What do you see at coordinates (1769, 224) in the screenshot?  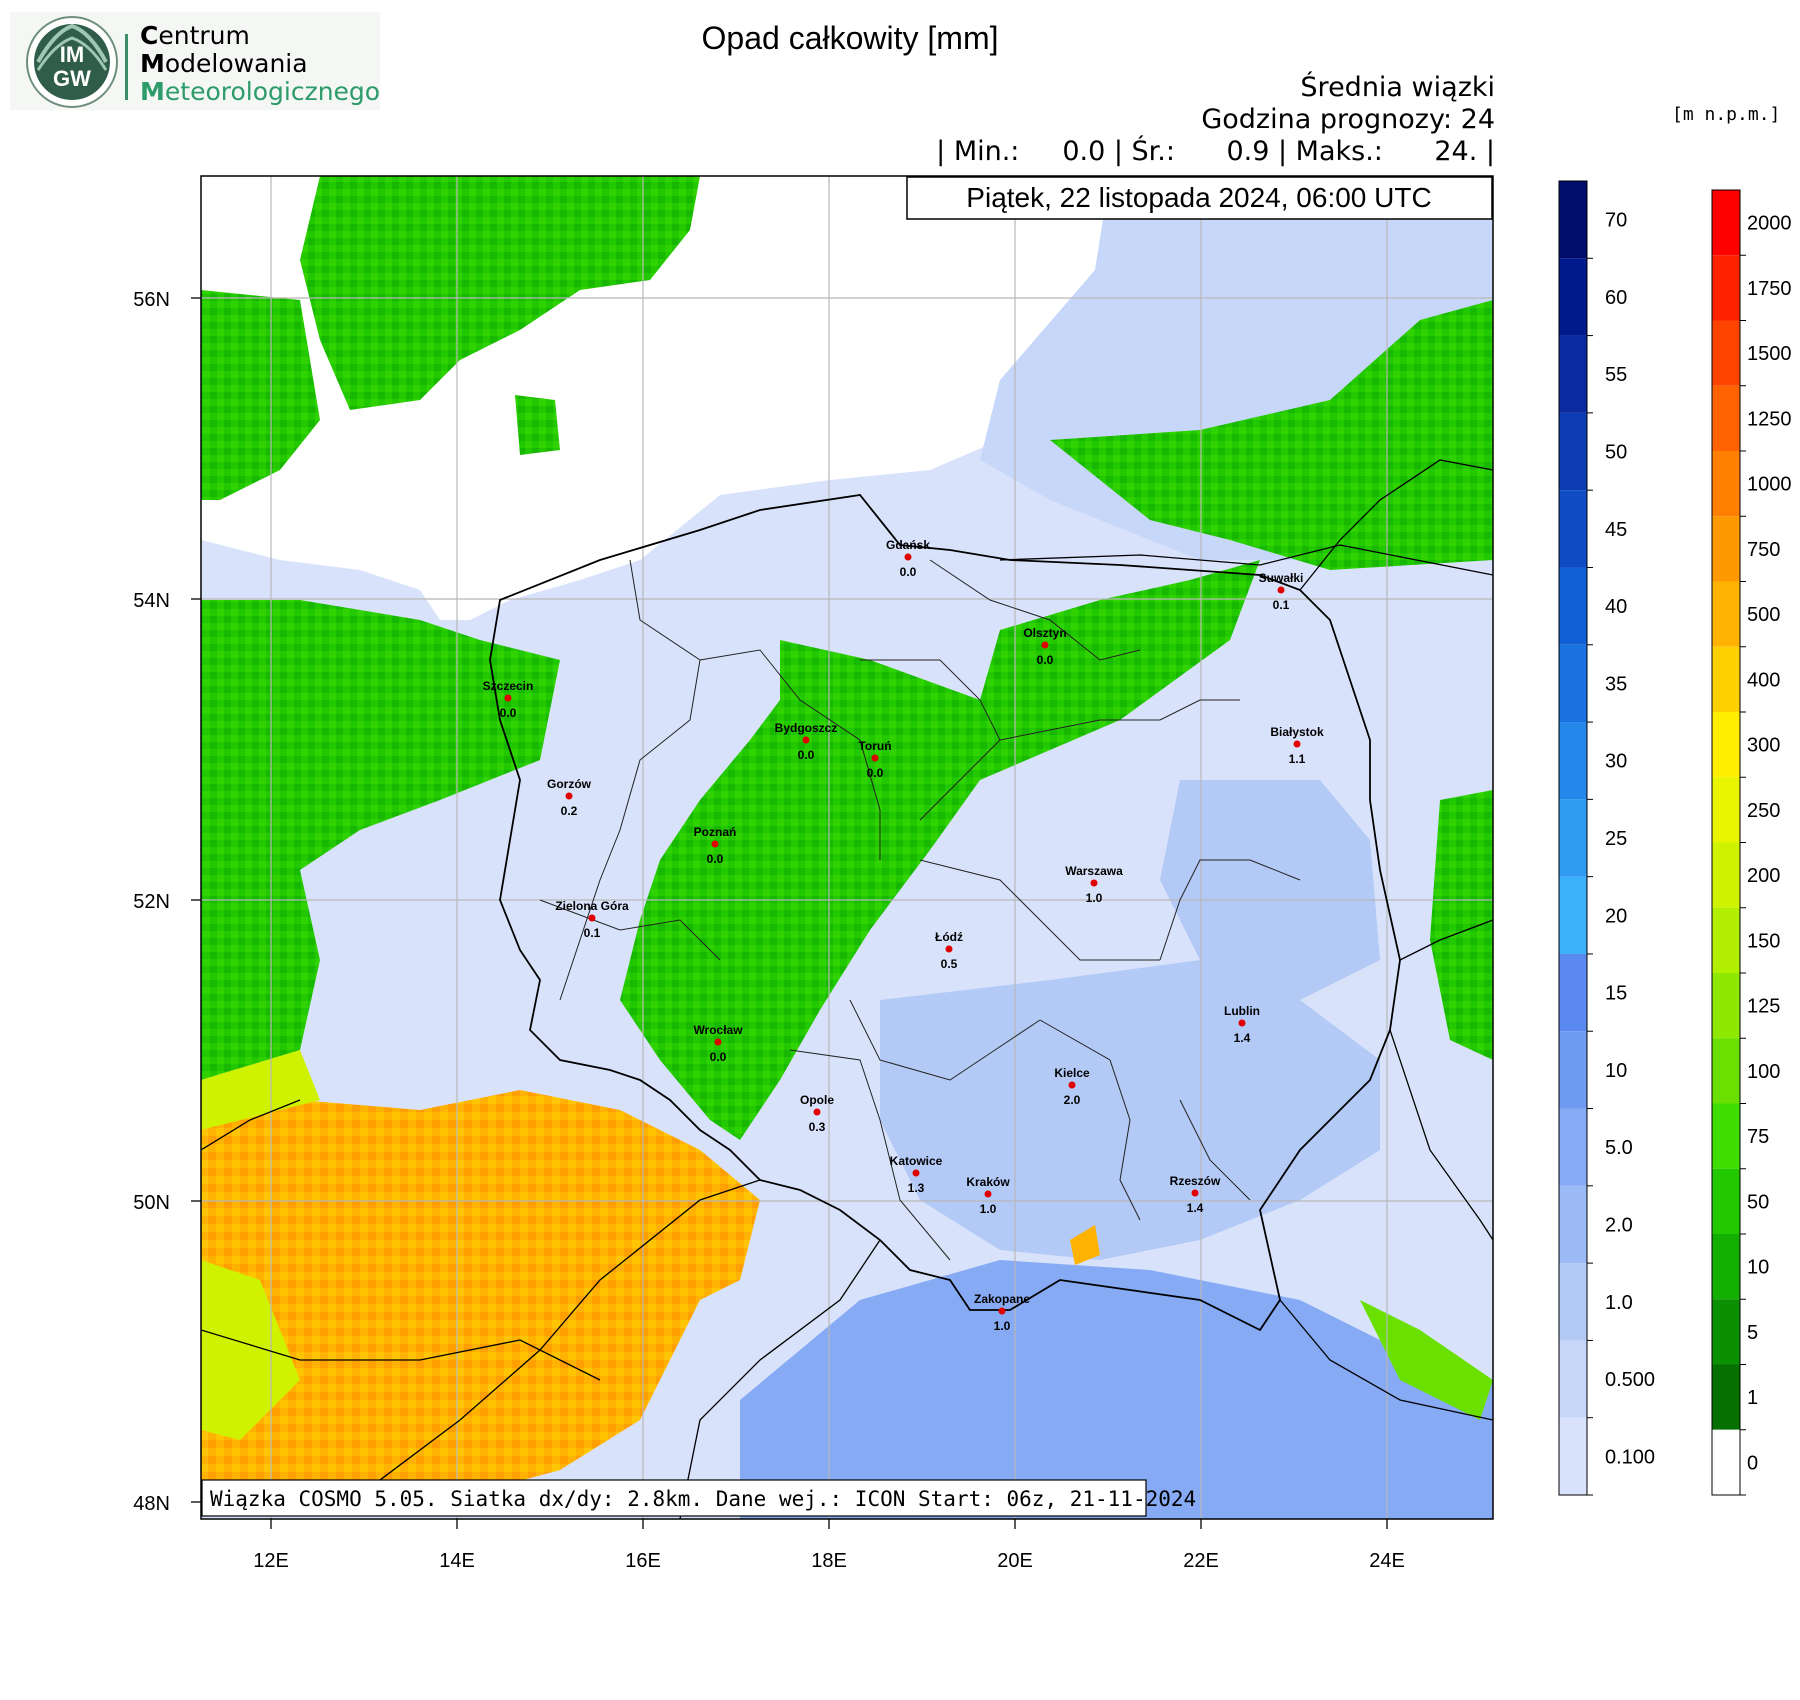 I see `legend-label: 2000` at bounding box center [1769, 224].